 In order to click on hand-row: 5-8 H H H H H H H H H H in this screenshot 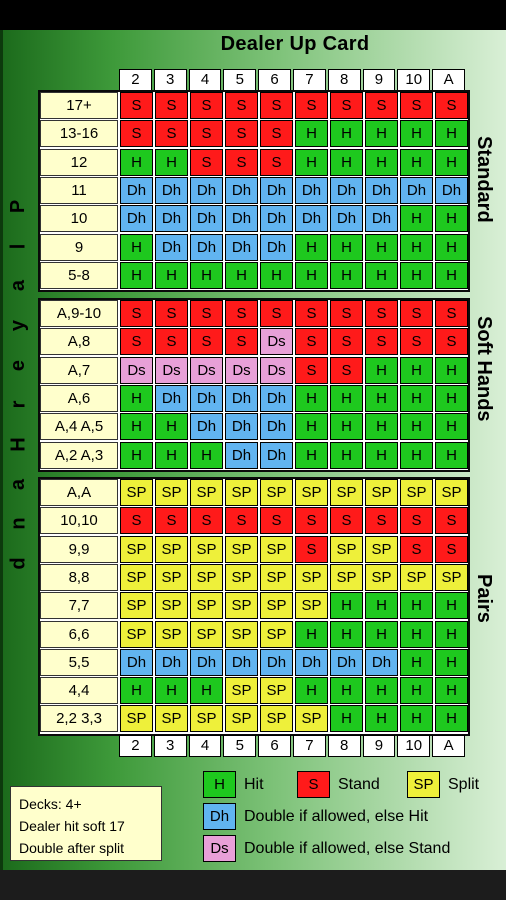, I will do `click(255, 276)`.